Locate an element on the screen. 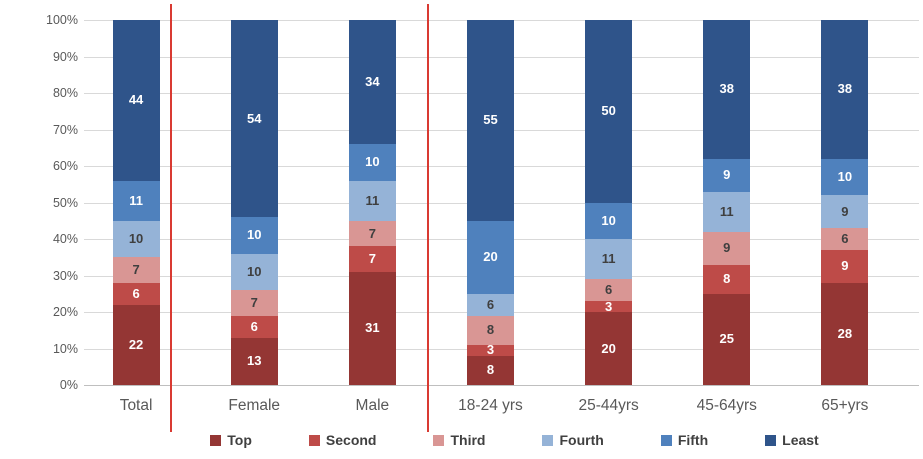 This screenshot has width=923, height=459. y-axis-tick-label: 50% is located at coordinates (65, 202).